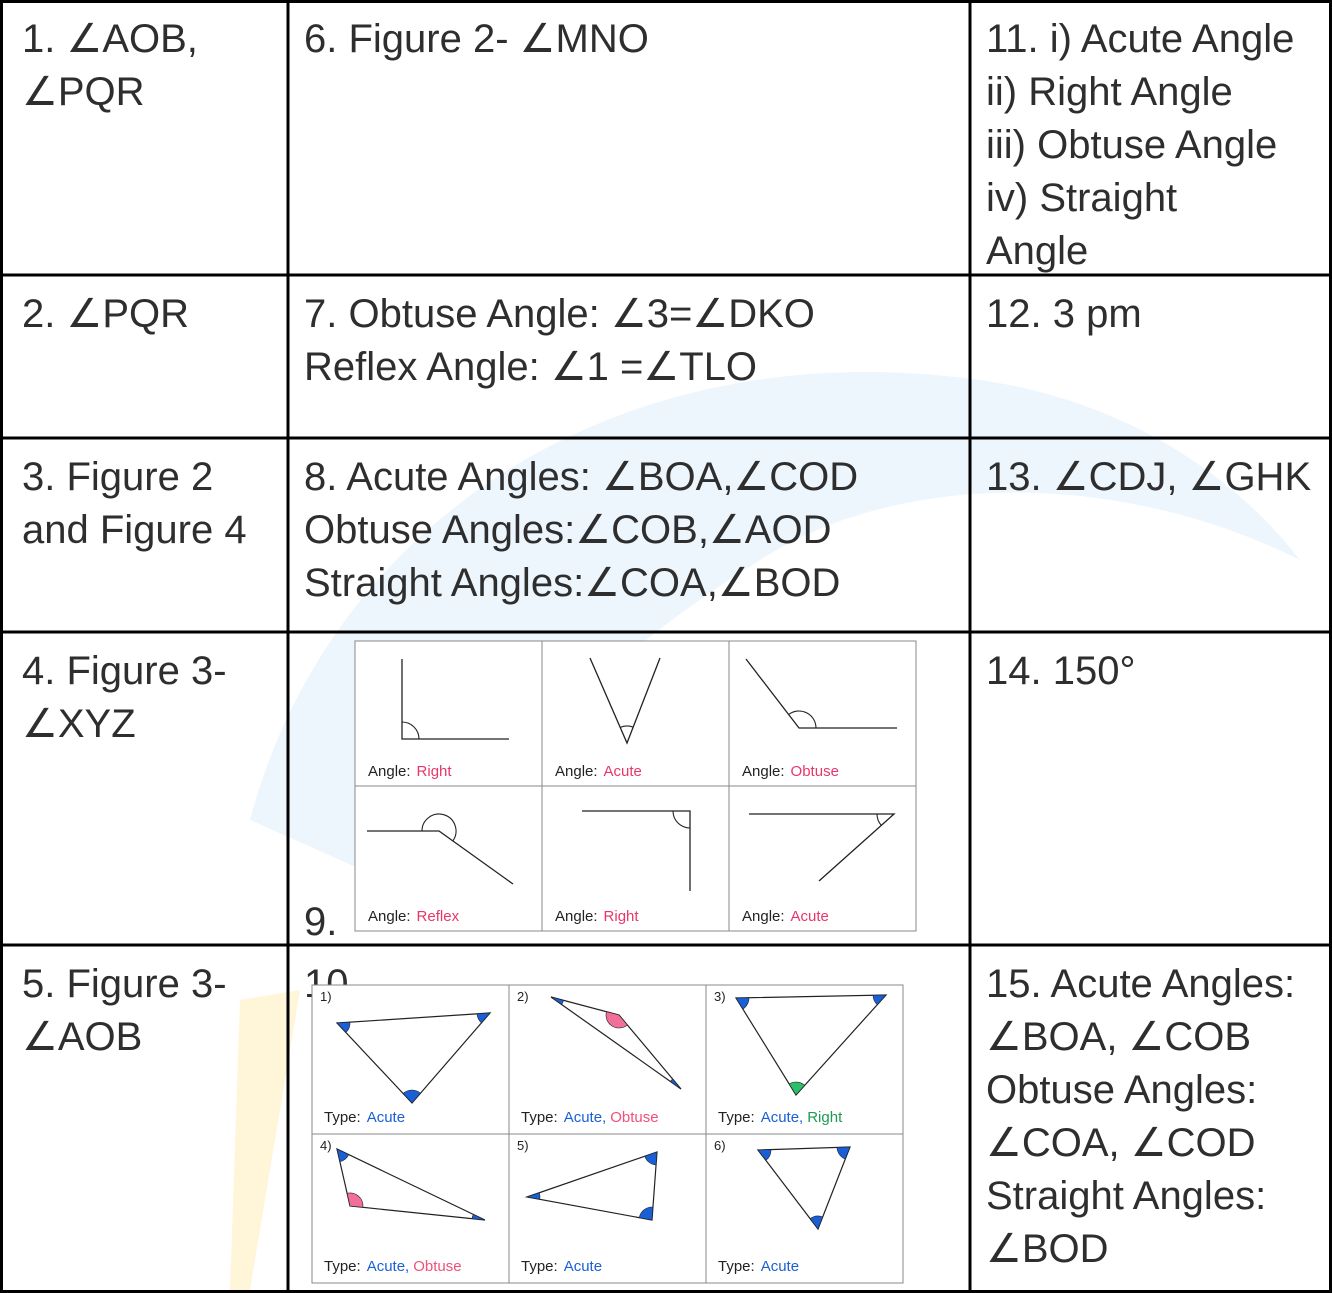 Image resolution: width=1332 pixels, height=1293 pixels. Describe the element at coordinates (1064, 314) in the screenshot. I see `cell-text: 12. 3 pm` at that location.